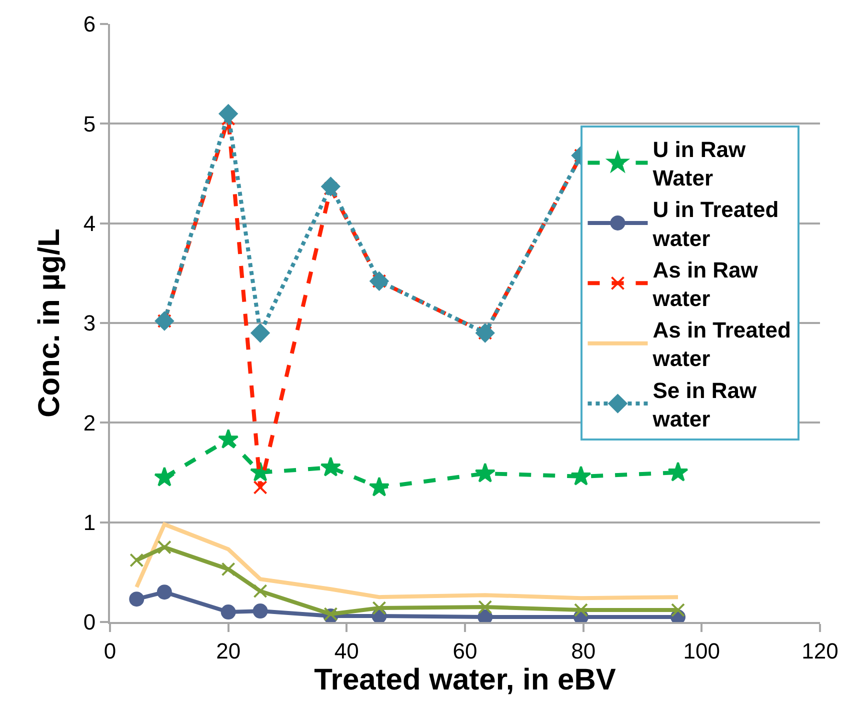 Image resolution: width=865 pixels, height=722 pixels. Describe the element at coordinates (705, 284) in the screenshot. I see `legend-label: As in Raw water` at that location.